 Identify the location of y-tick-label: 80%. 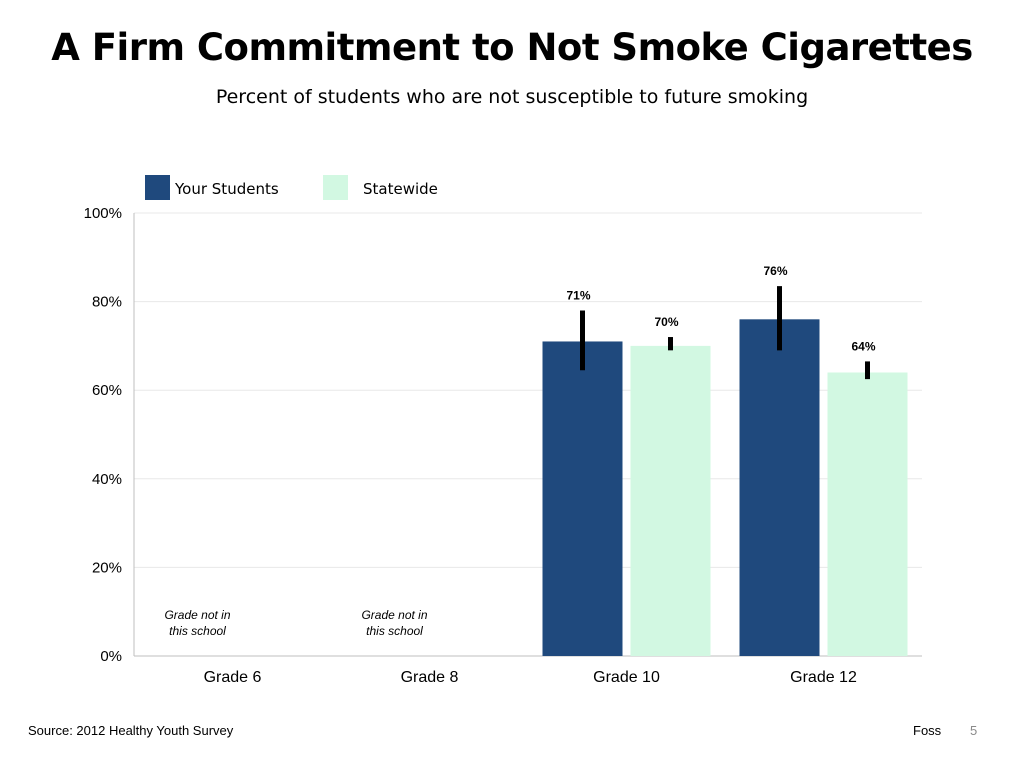
(107, 302).